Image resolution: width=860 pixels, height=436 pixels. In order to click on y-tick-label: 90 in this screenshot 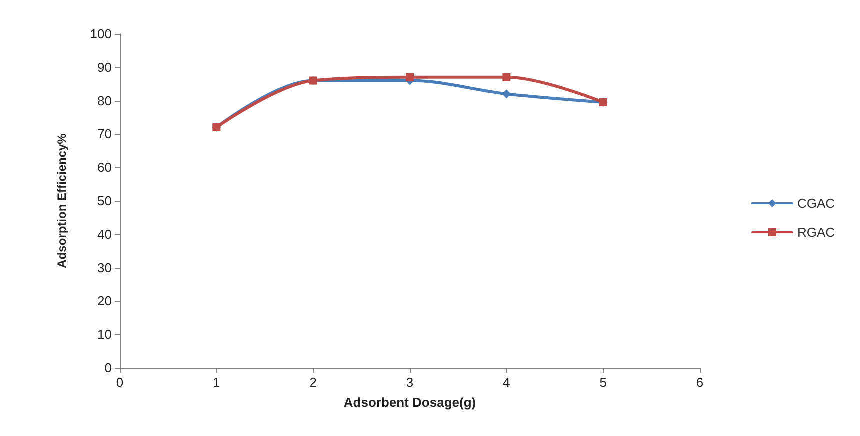, I will do `click(105, 67)`.